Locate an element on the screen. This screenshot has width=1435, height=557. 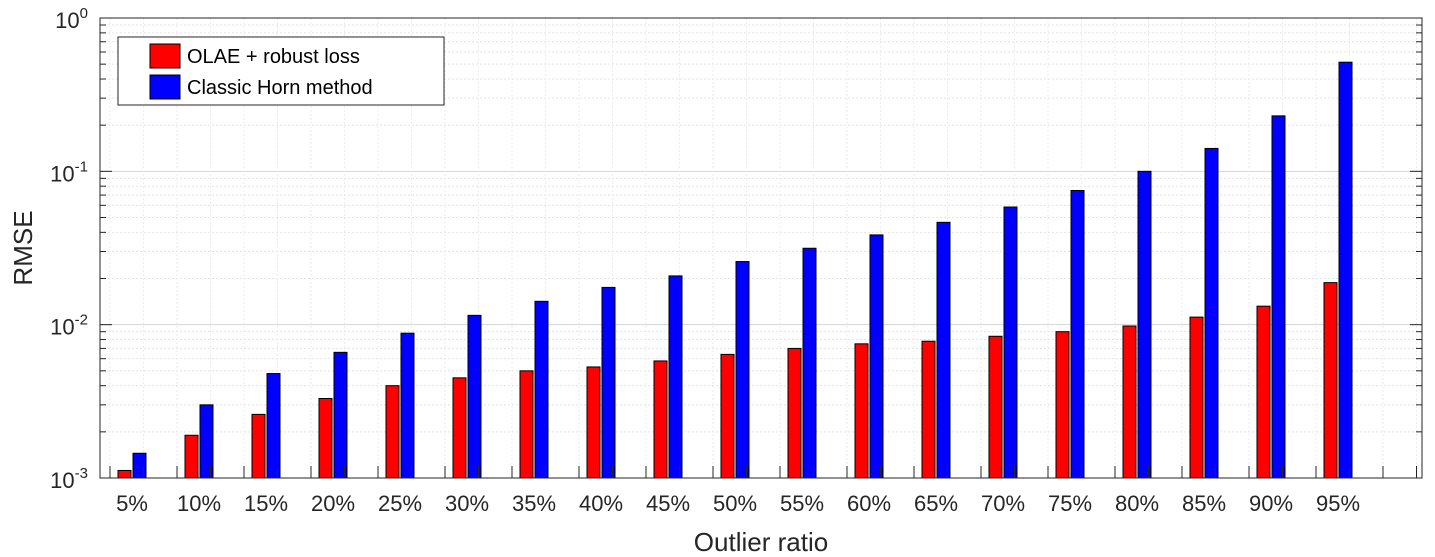
x-tick-label: 25% is located at coordinates (400, 503).